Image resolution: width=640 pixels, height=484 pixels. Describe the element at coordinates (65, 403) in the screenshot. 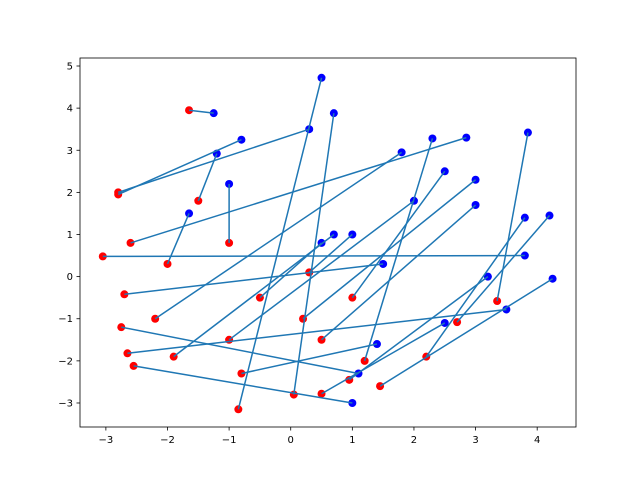

I see `y-tick-label: −3` at that location.